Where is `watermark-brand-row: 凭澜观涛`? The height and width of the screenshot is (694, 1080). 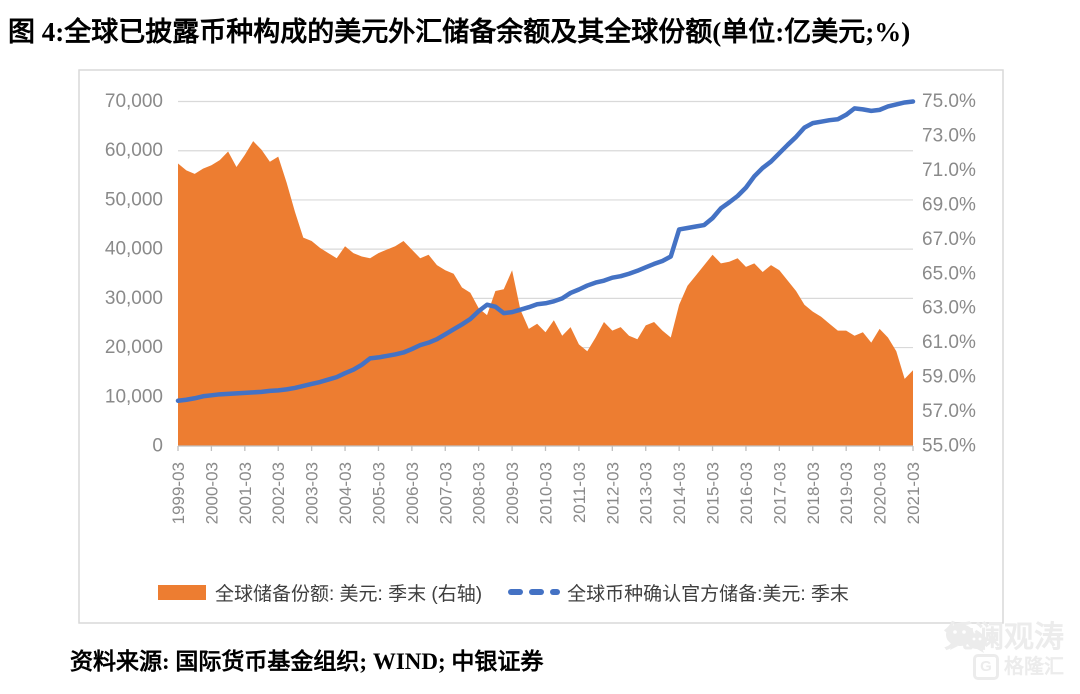
watermark-brand-row: 凭澜观涛 is located at coordinates (1004, 638).